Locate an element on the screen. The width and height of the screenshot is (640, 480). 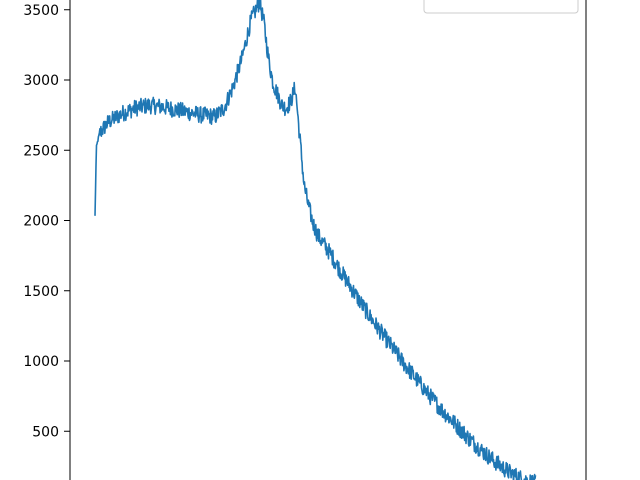
legend-box is located at coordinates (501, 7).